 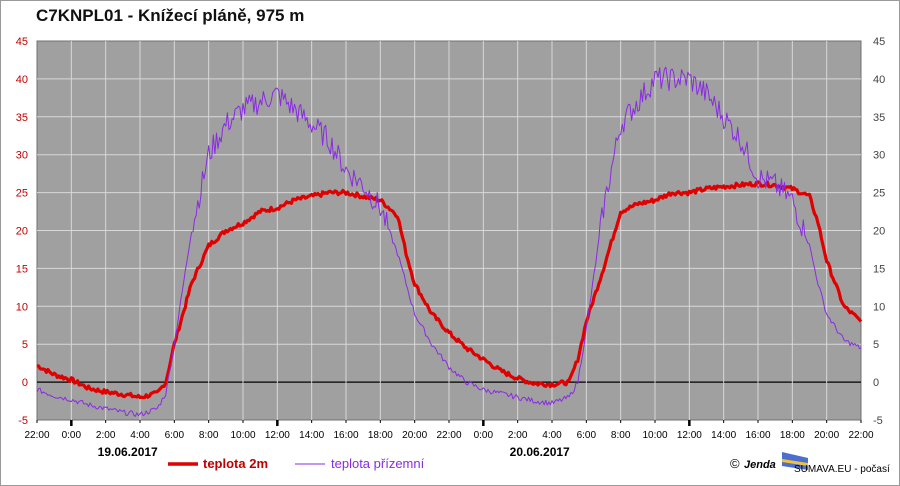 What do you see at coordinates (235, 463) in the screenshot?
I see `legend-red-label: teplota 2m` at bounding box center [235, 463].